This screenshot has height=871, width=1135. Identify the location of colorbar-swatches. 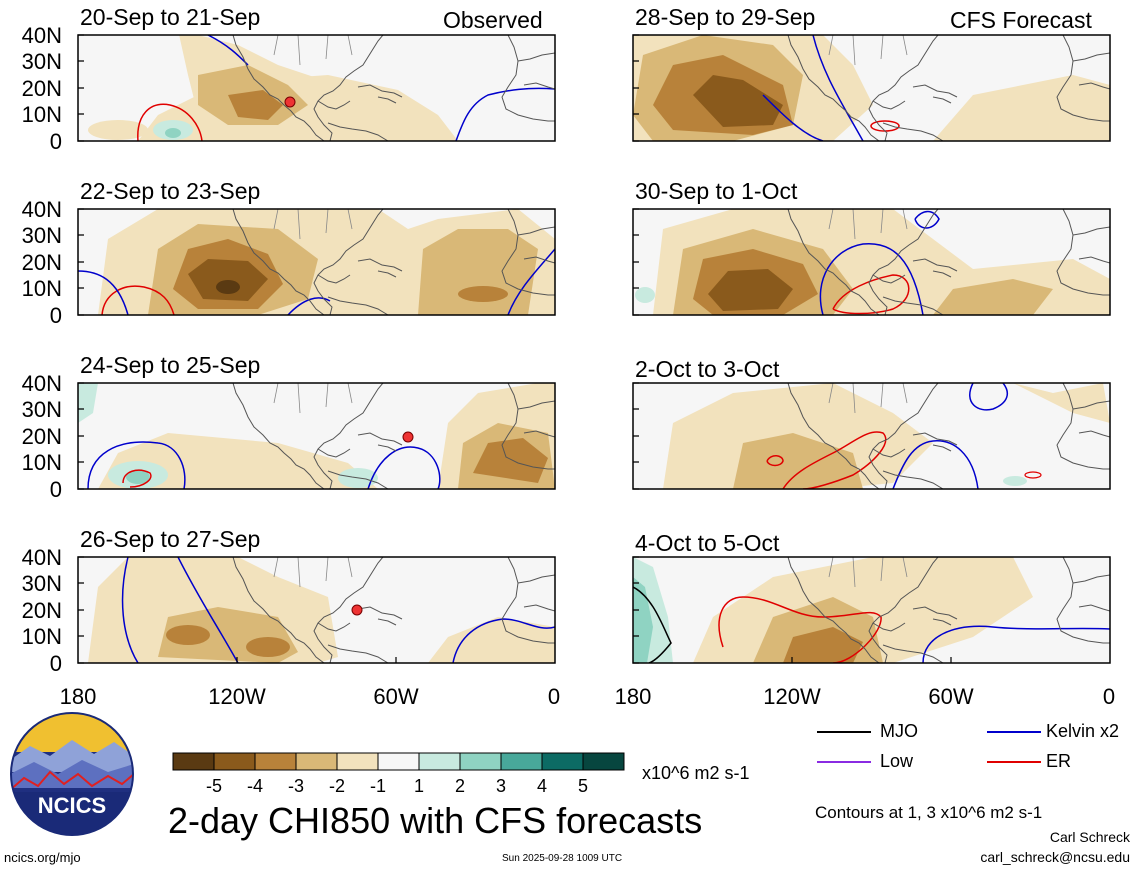
(398, 761).